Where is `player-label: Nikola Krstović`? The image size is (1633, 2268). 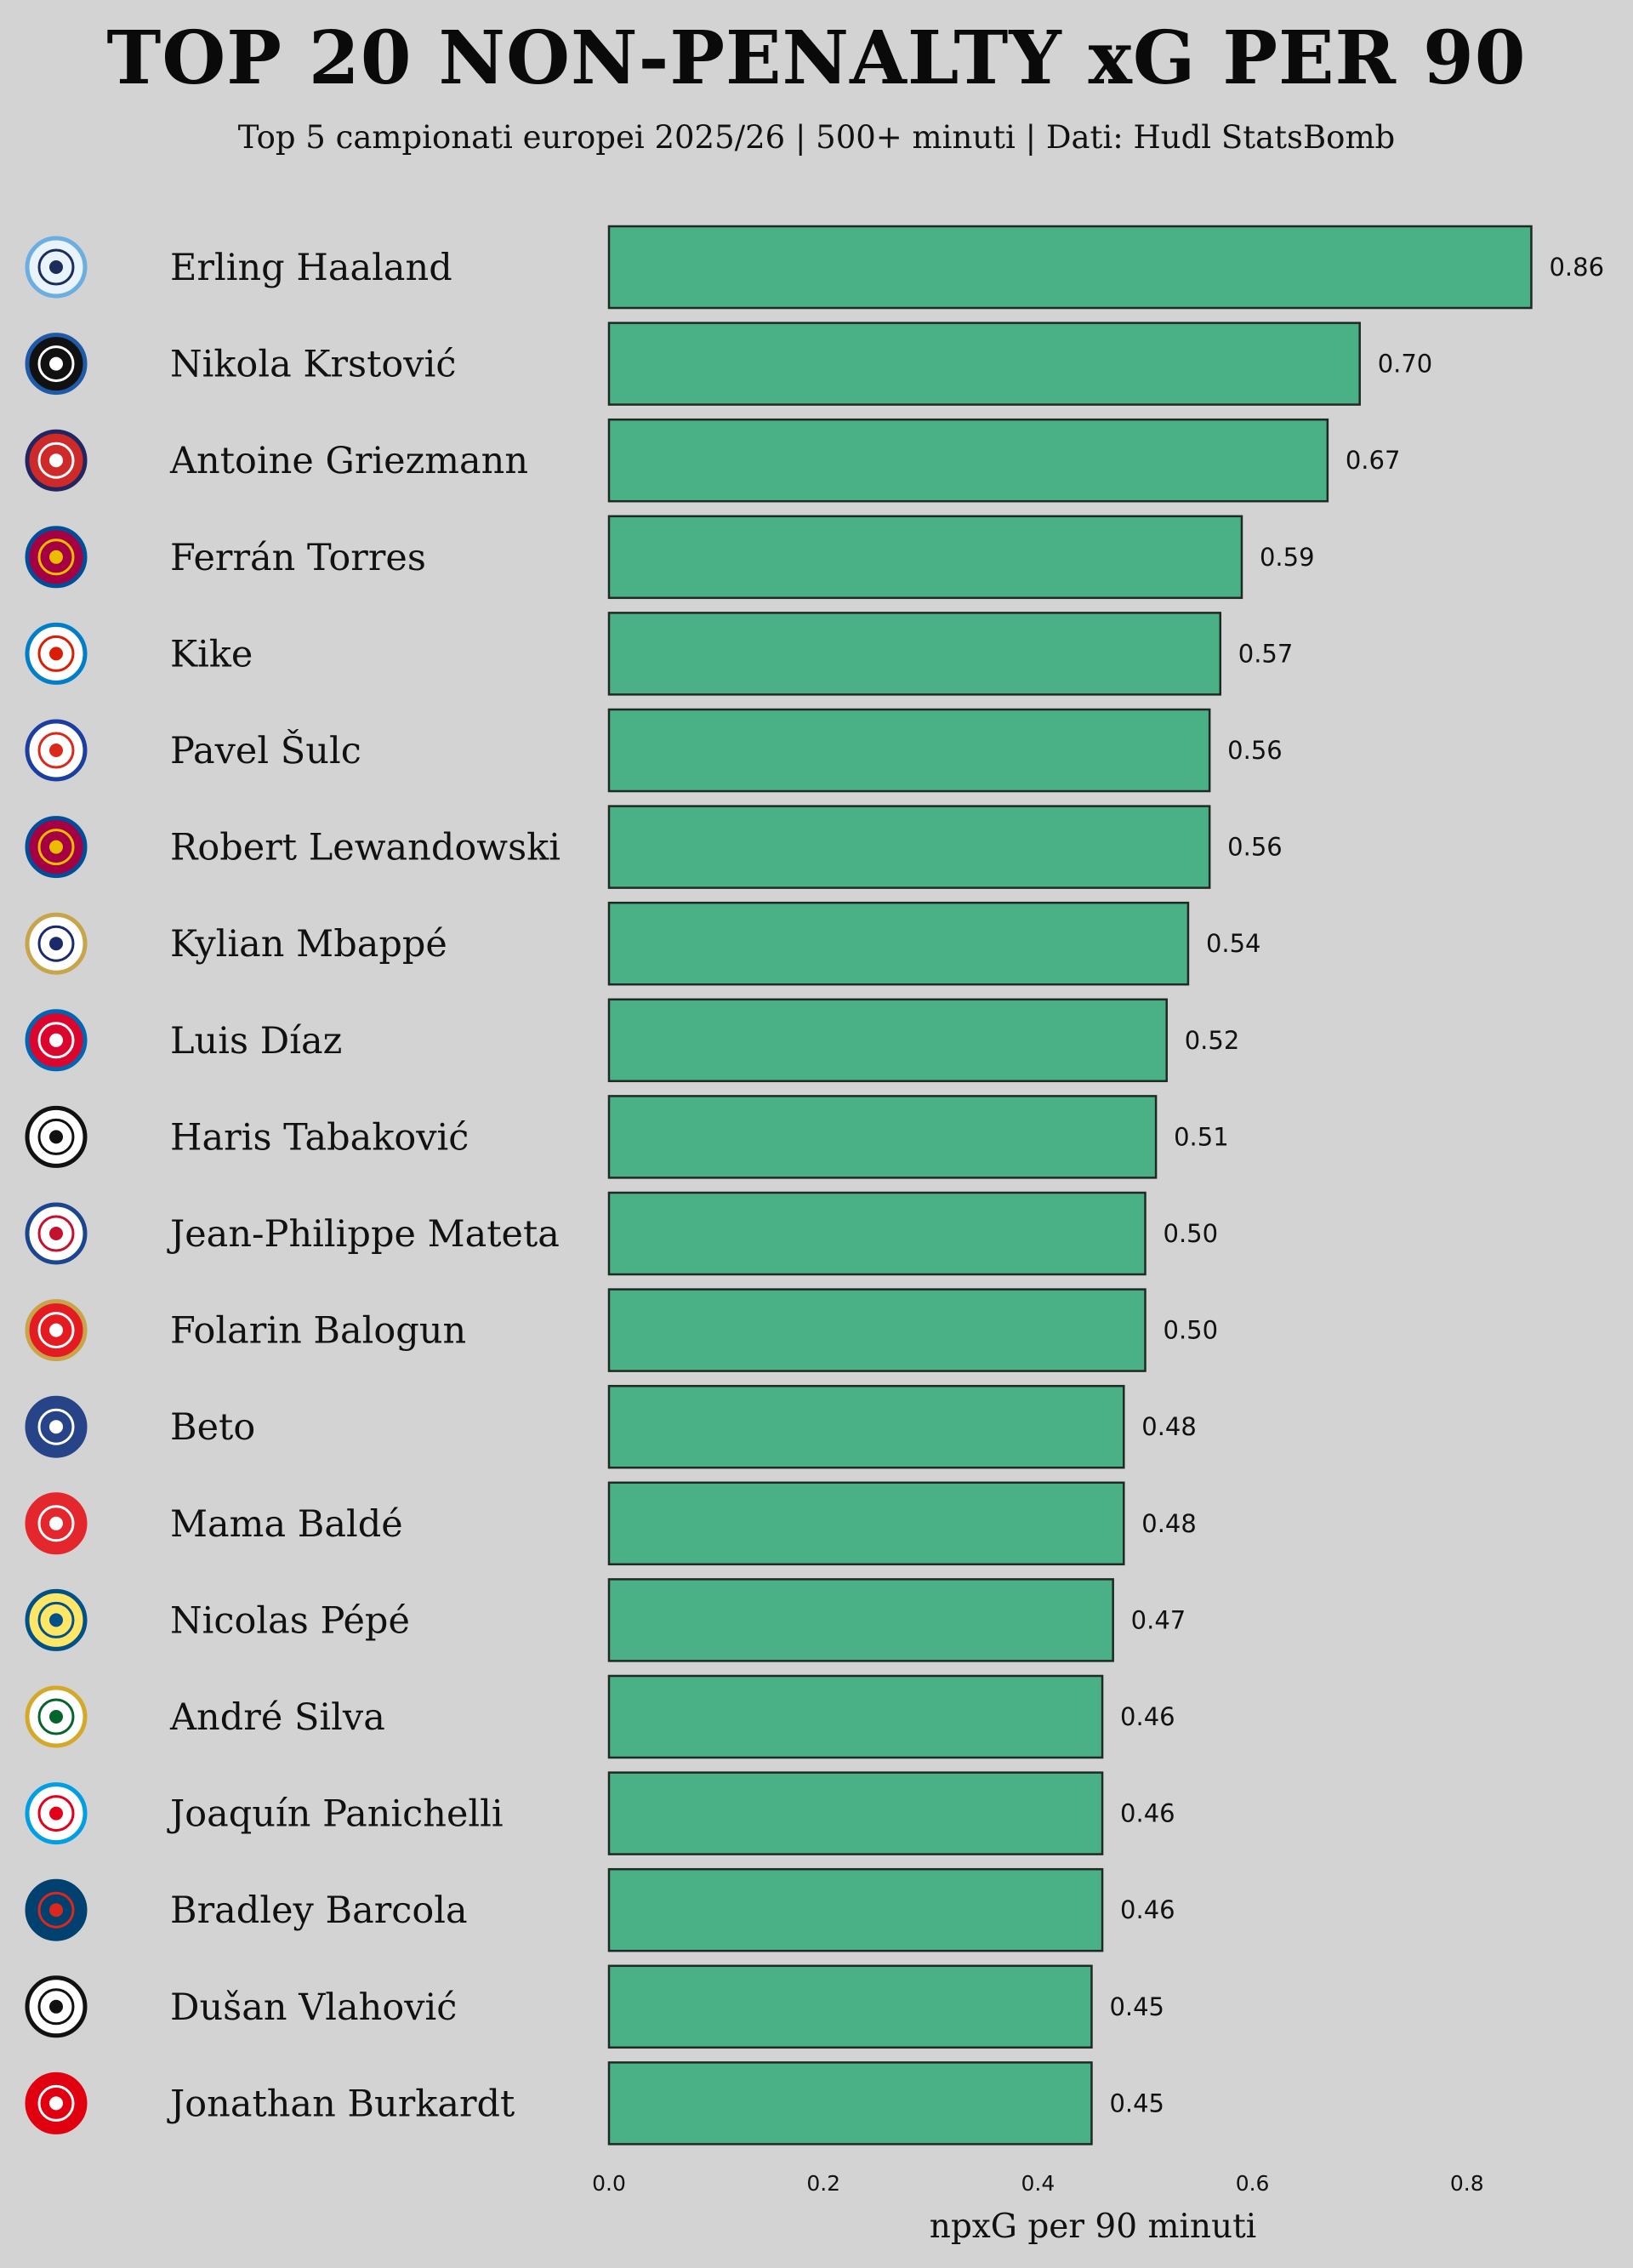 player-label: Nikola Krstović is located at coordinates (313, 365).